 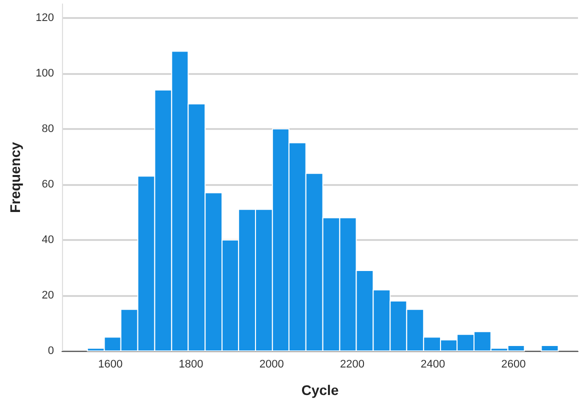 I want to click on x-axis-title: Cycle, so click(x=320, y=390).